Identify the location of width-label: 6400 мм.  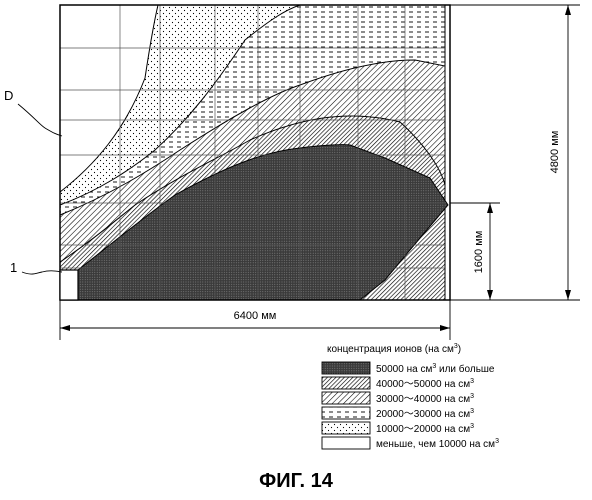
(255, 316).